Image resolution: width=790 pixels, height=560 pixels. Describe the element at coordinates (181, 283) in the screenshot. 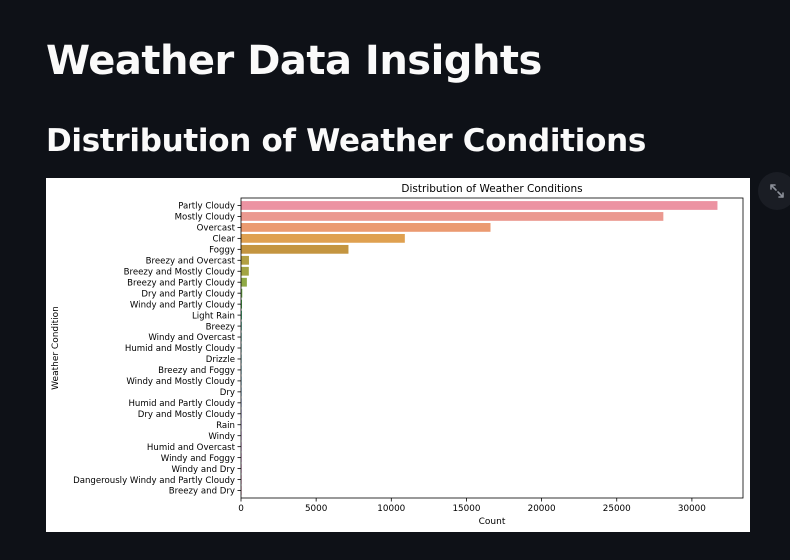

I see `y-tick-label: Breezy and Partly Cloudy` at that location.